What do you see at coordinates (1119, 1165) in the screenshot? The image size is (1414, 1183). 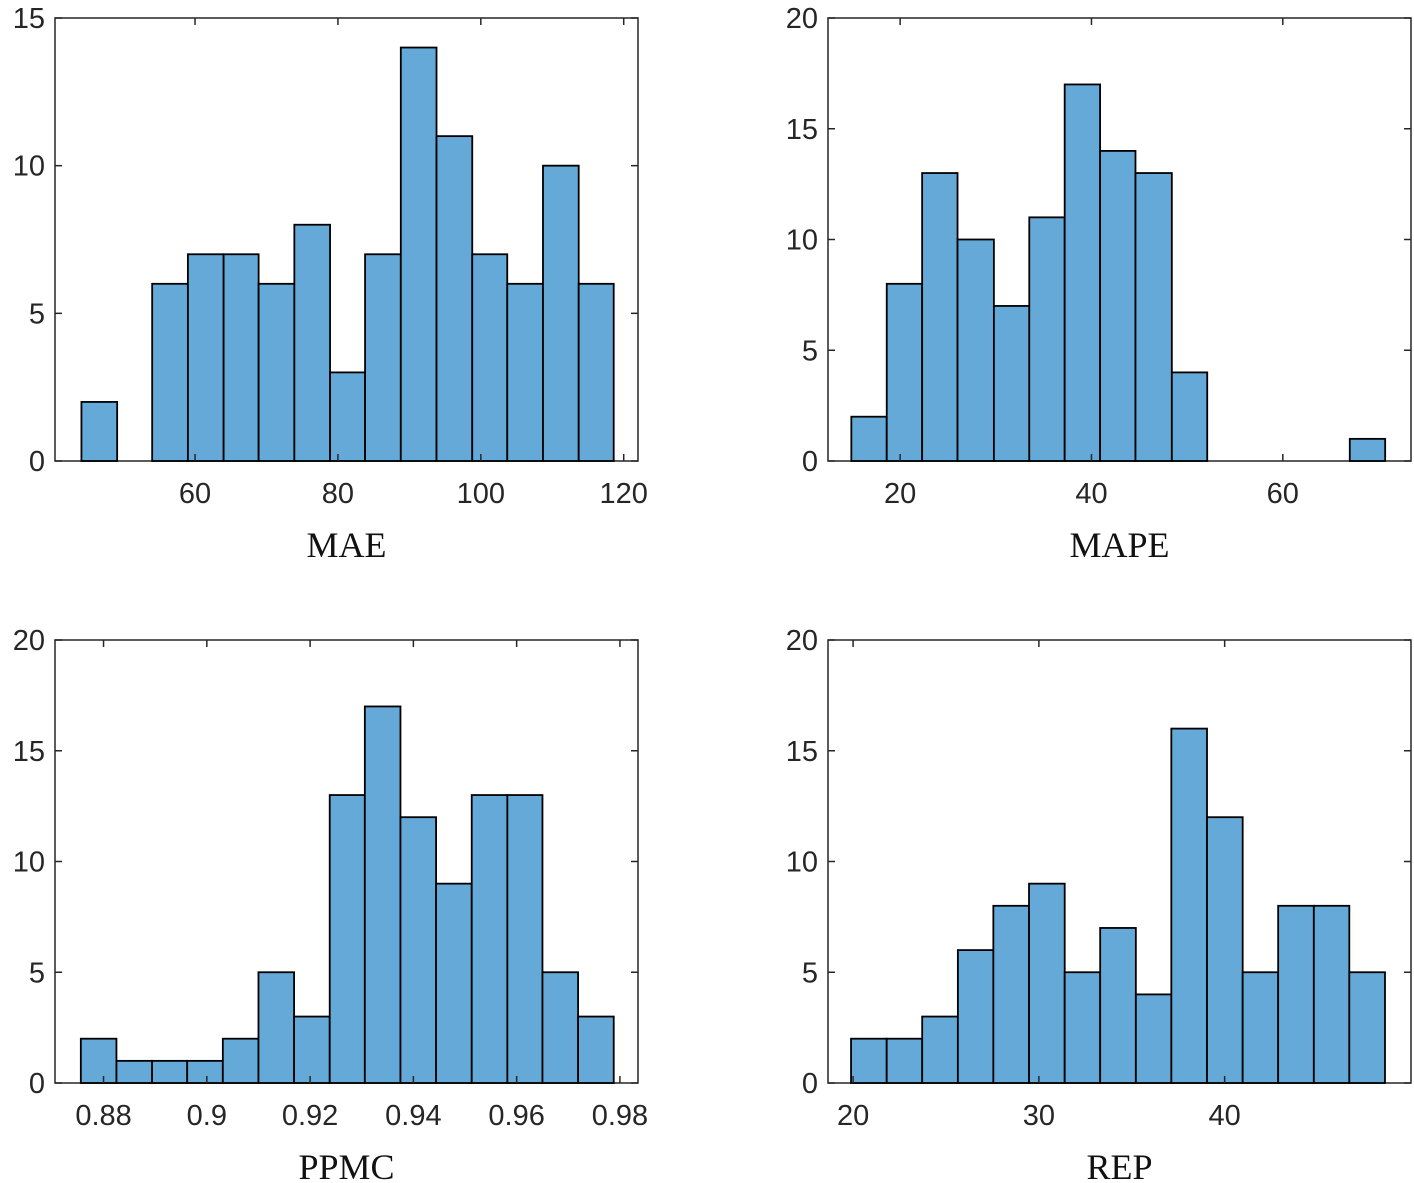 I see `x-axis-label: REP` at bounding box center [1119, 1165].